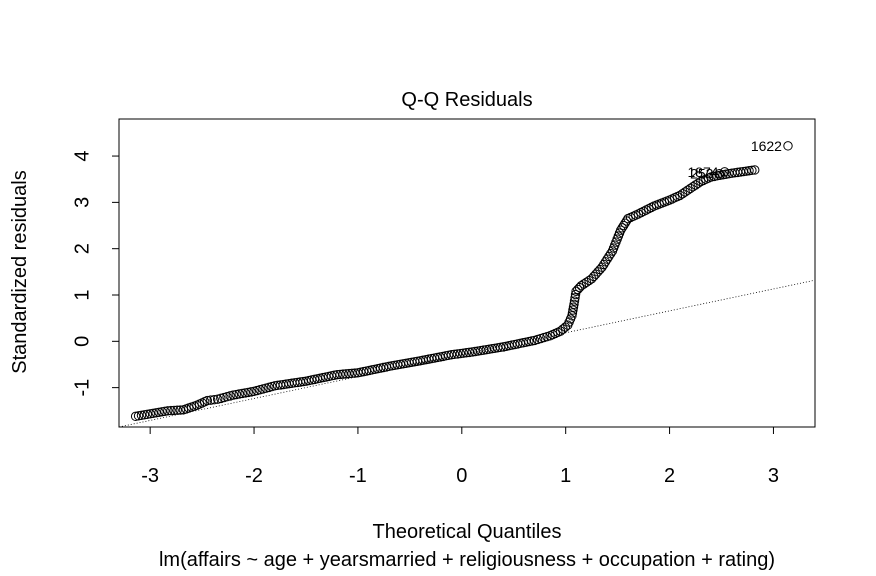  Describe the element at coordinates (669, 476) in the screenshot. I see `x-tick-label: 2` at that location.